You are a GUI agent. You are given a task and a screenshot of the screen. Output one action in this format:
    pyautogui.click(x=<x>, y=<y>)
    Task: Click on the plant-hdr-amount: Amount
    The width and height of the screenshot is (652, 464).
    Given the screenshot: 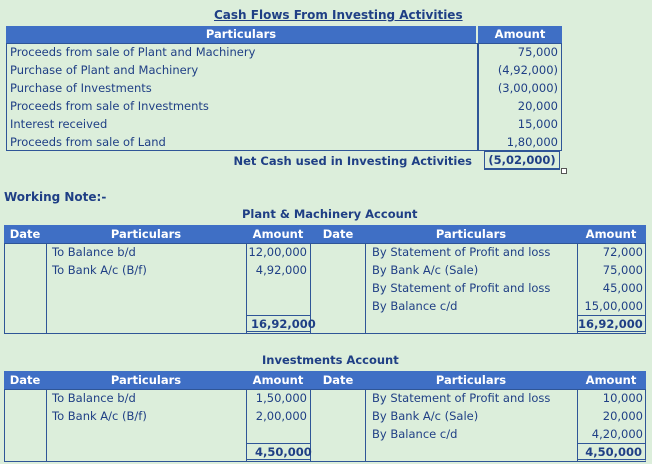 What is the action you would take?
    pyautogui.click(x=278, y=234)
    